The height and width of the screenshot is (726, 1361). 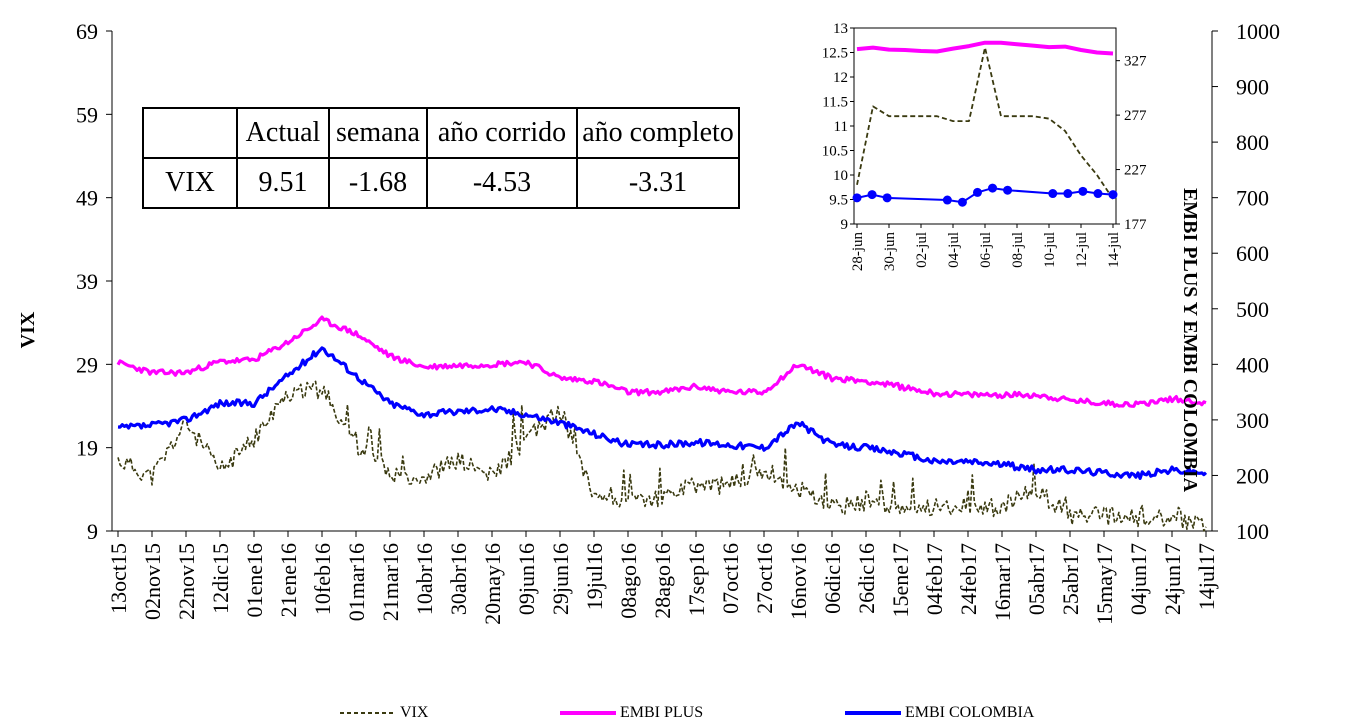 I want to click on main-x-tick-label: 07oct16, so click(x=730, y=578).